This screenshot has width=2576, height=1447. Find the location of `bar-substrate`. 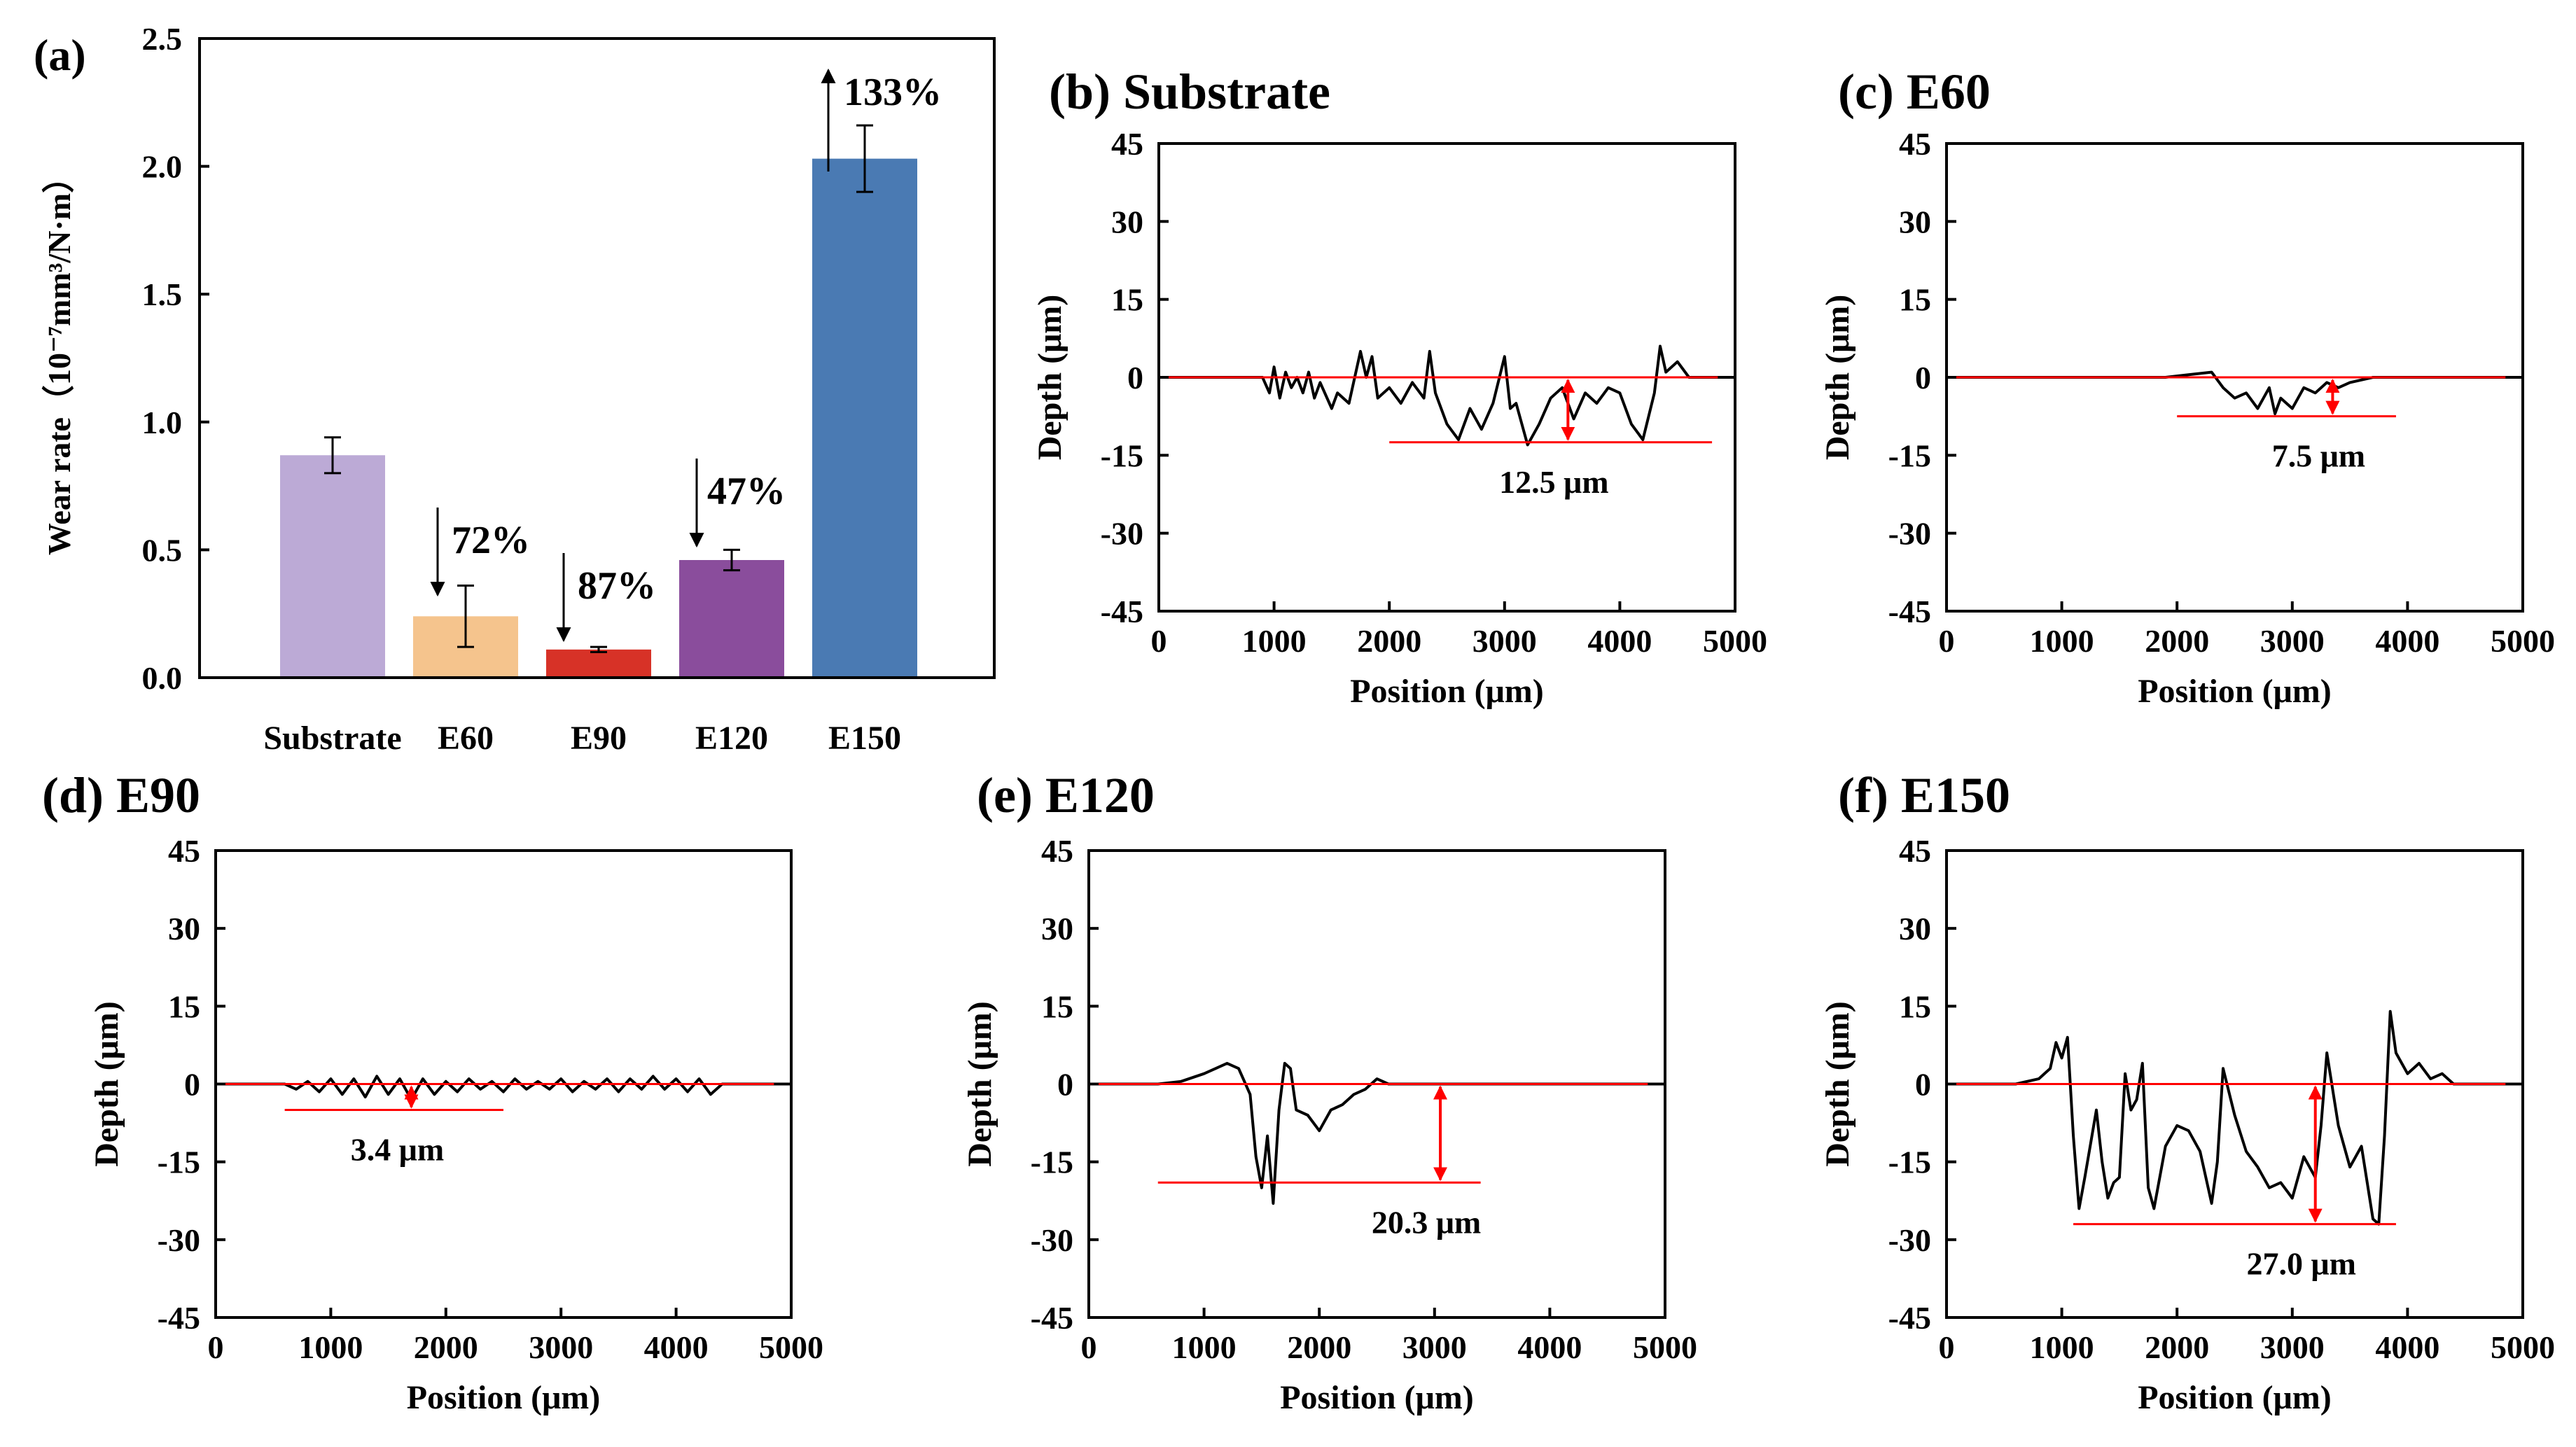

bar-substrate is located at coordinates (332, 566).